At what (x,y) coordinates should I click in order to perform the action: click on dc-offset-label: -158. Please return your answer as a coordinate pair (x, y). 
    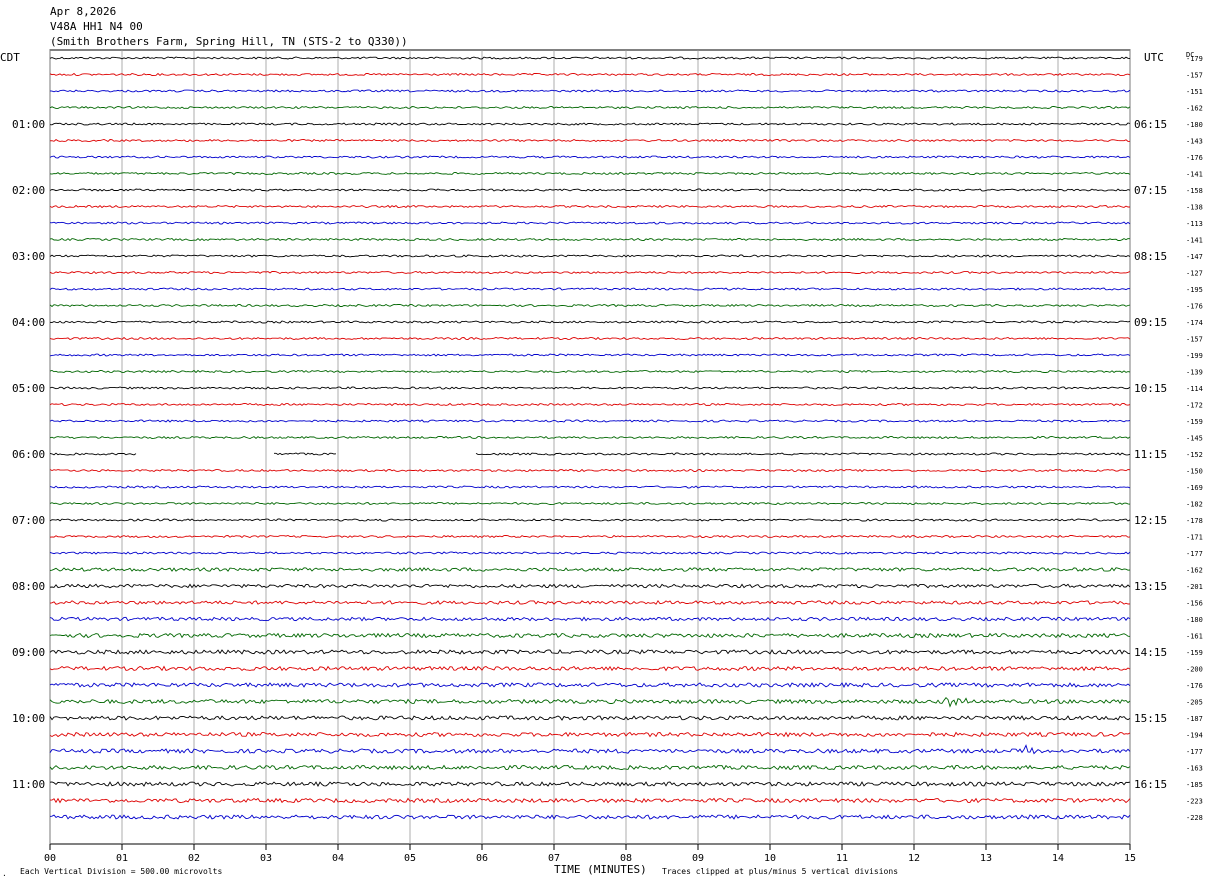
    Looking at the image, I should click on (1194, 191).